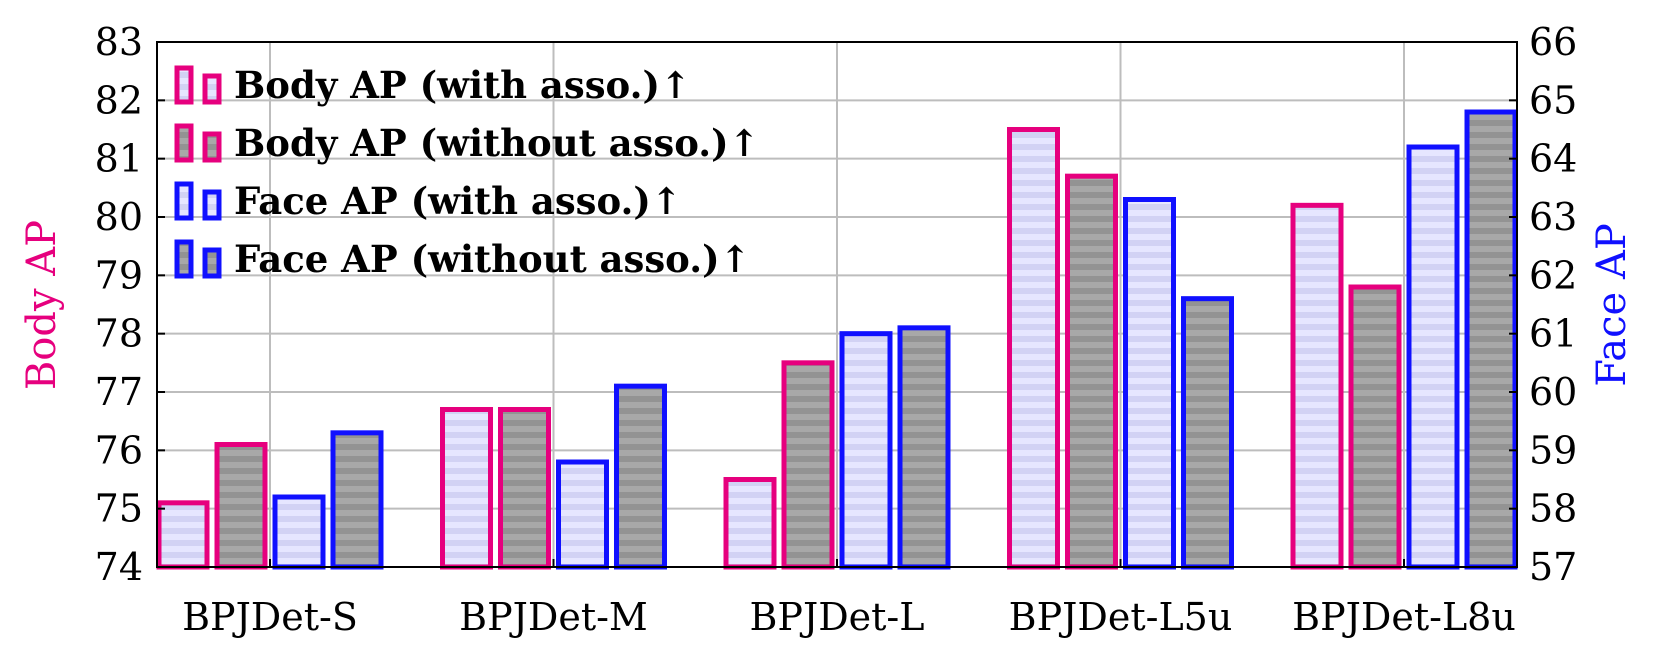  What do you see at coordinates (1553, 159) in the screenshot?
I see `y-tick-label-right: 64` at bounding box center [1553, 159].